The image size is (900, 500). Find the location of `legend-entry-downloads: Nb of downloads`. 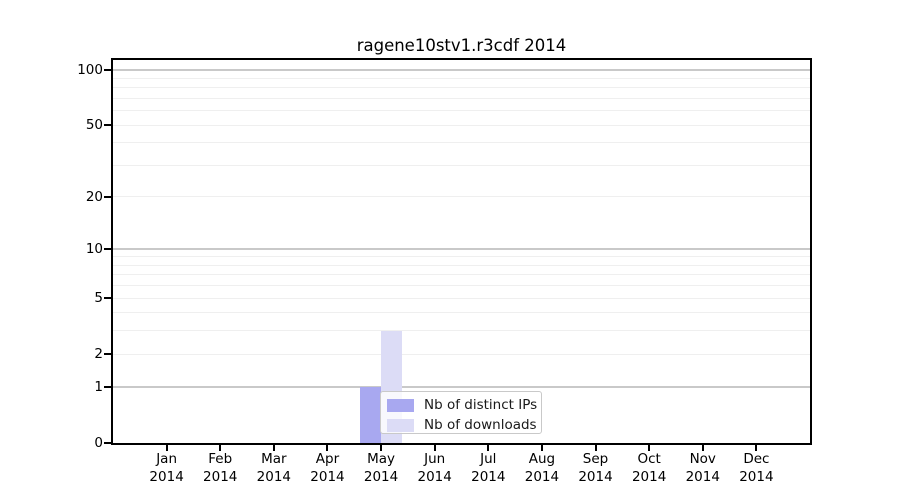

legend-entry-downloads: Nb of downloads is located at coordinates (464, 425).